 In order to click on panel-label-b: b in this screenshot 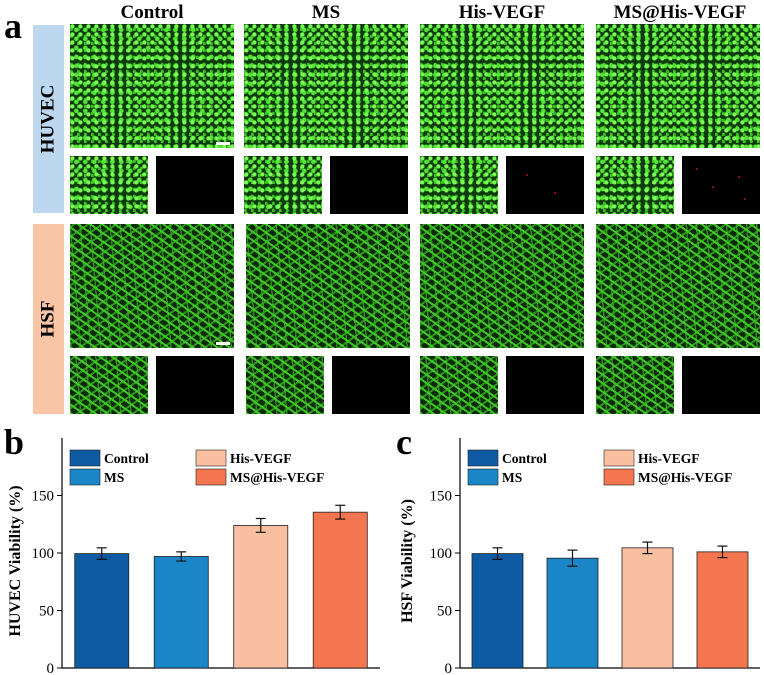, I will do `click(14, 442)`.